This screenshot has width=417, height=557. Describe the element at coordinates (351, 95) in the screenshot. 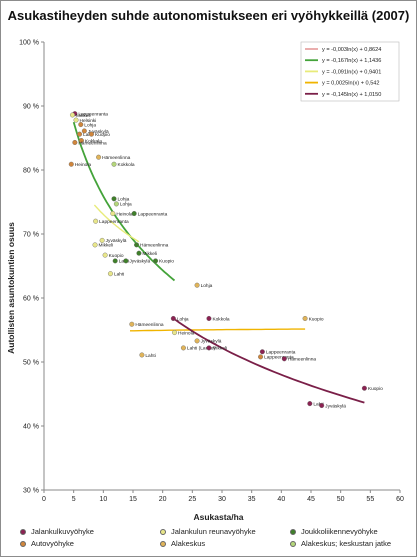

I see `trendline-legend-label: y = -0,145ln(x) + 1,0150` at that location.